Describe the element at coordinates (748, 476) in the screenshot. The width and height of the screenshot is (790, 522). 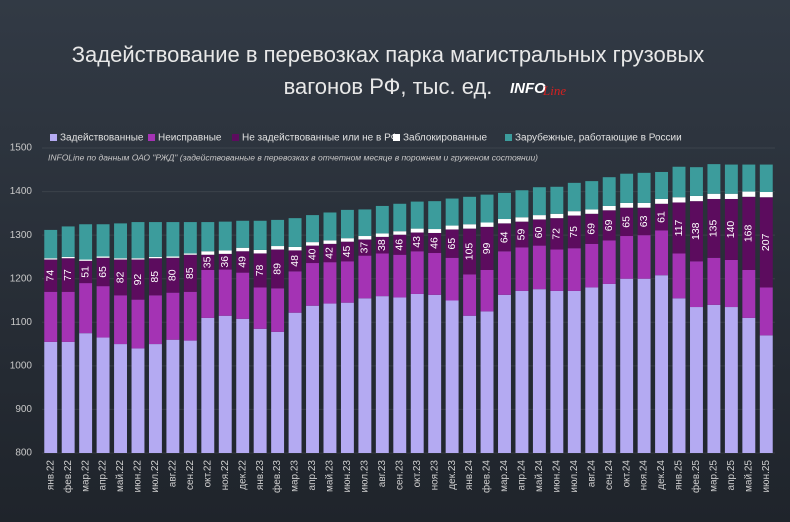
I see `x-tick-label: май.25` at that location.